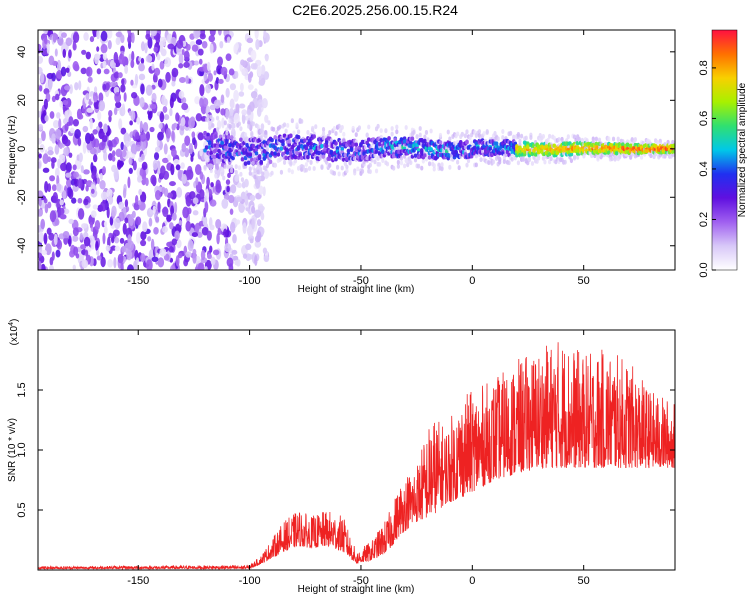  Describe the element at coordinates (22, 449) in the screenshot. I see `snr-y-tick-label: 1.0` at that location.